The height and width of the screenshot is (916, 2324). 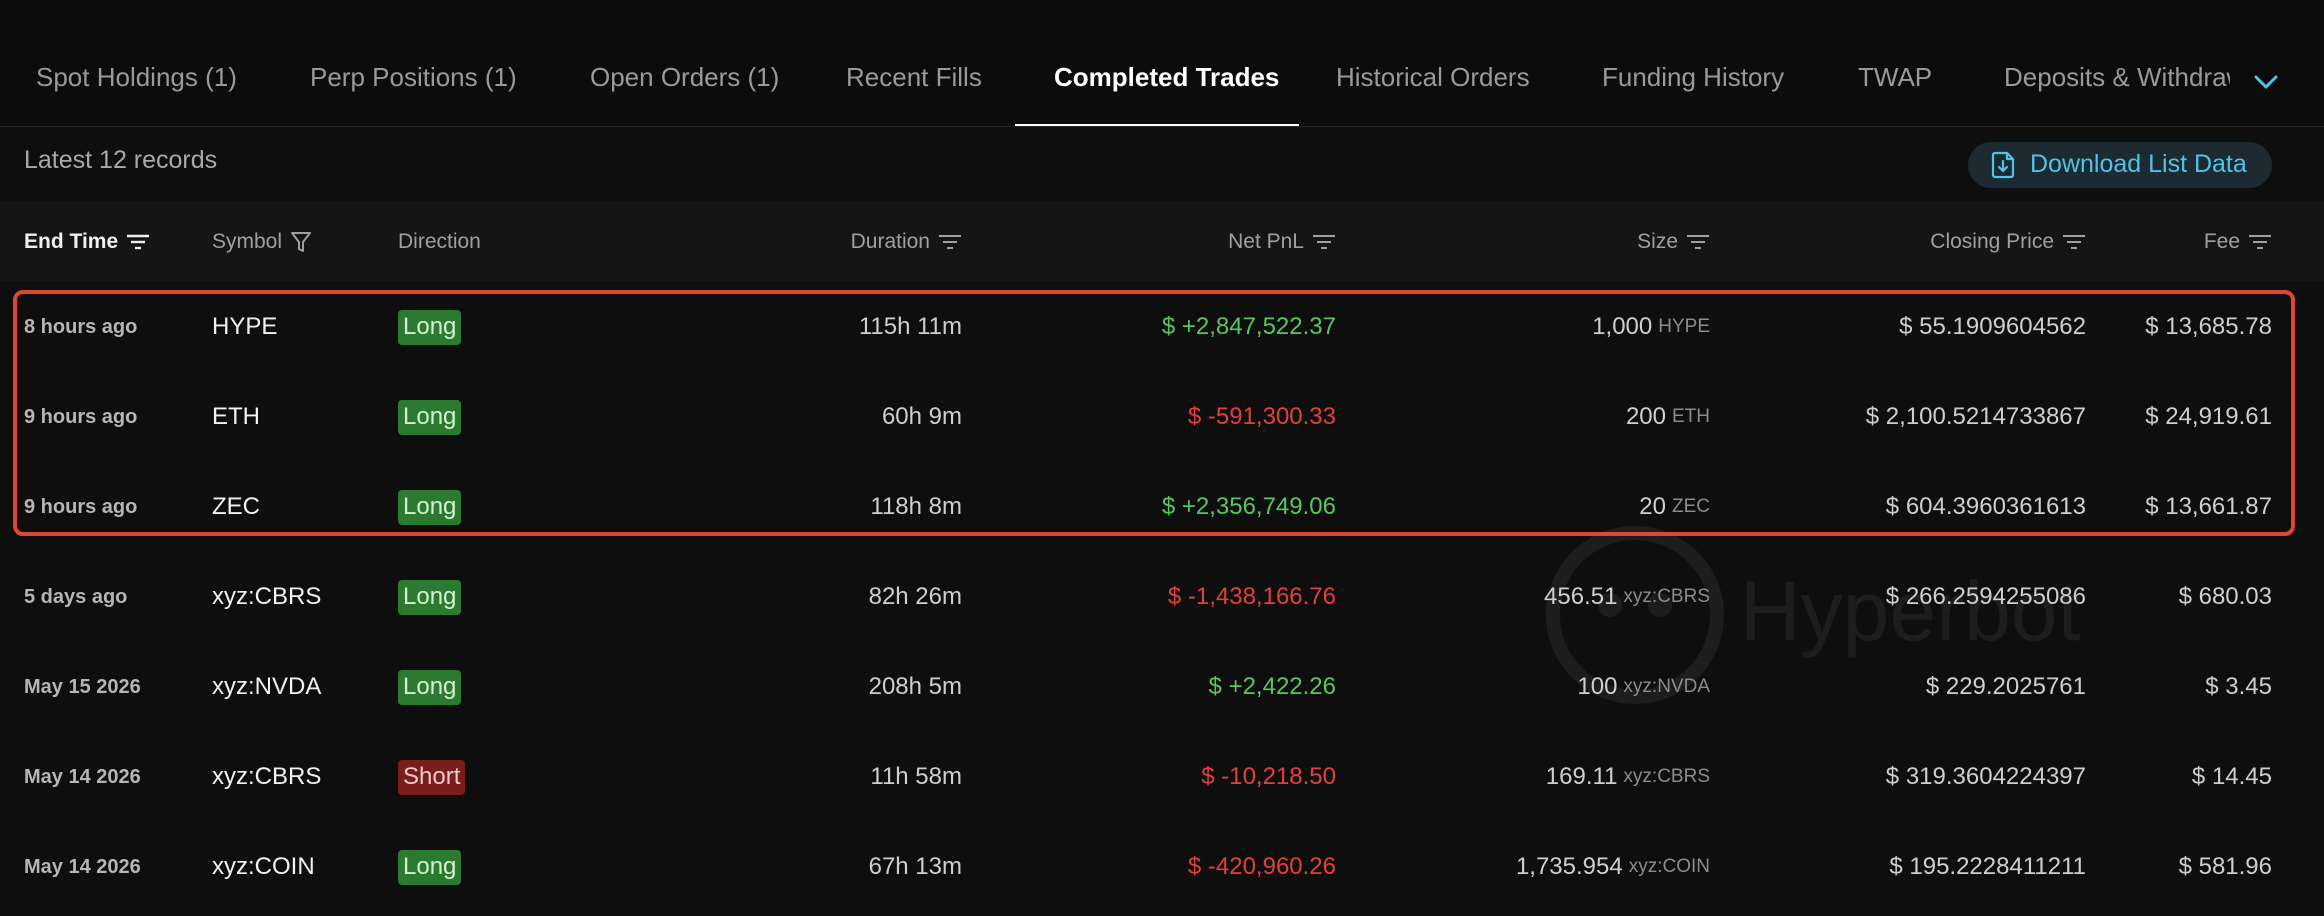 I want to click on column-net-pnl: Net PnL, so click(x=1282, y=242).